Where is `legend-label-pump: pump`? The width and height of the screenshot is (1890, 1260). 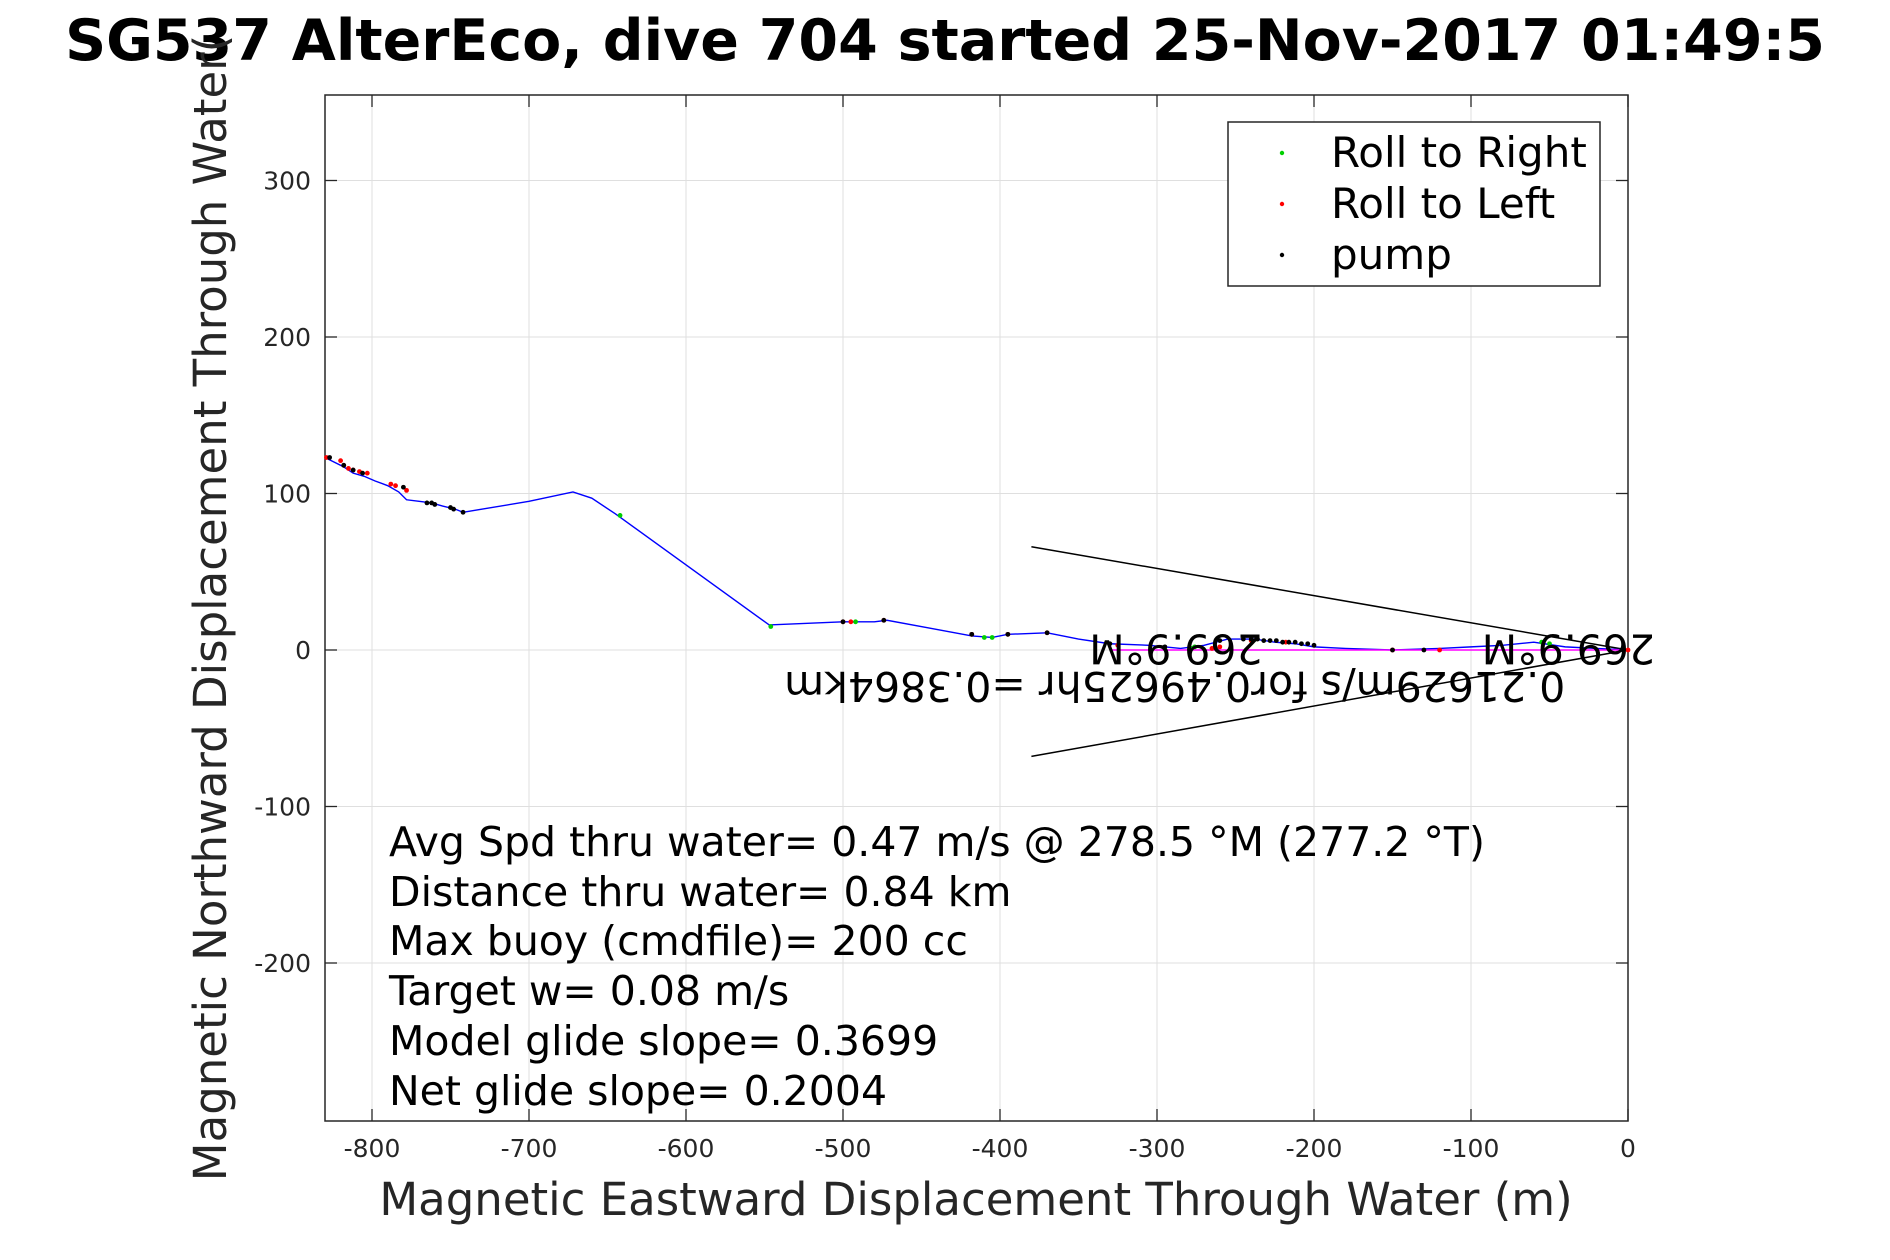 legend-label-pump: pump is located at coordinates (1391, 254).